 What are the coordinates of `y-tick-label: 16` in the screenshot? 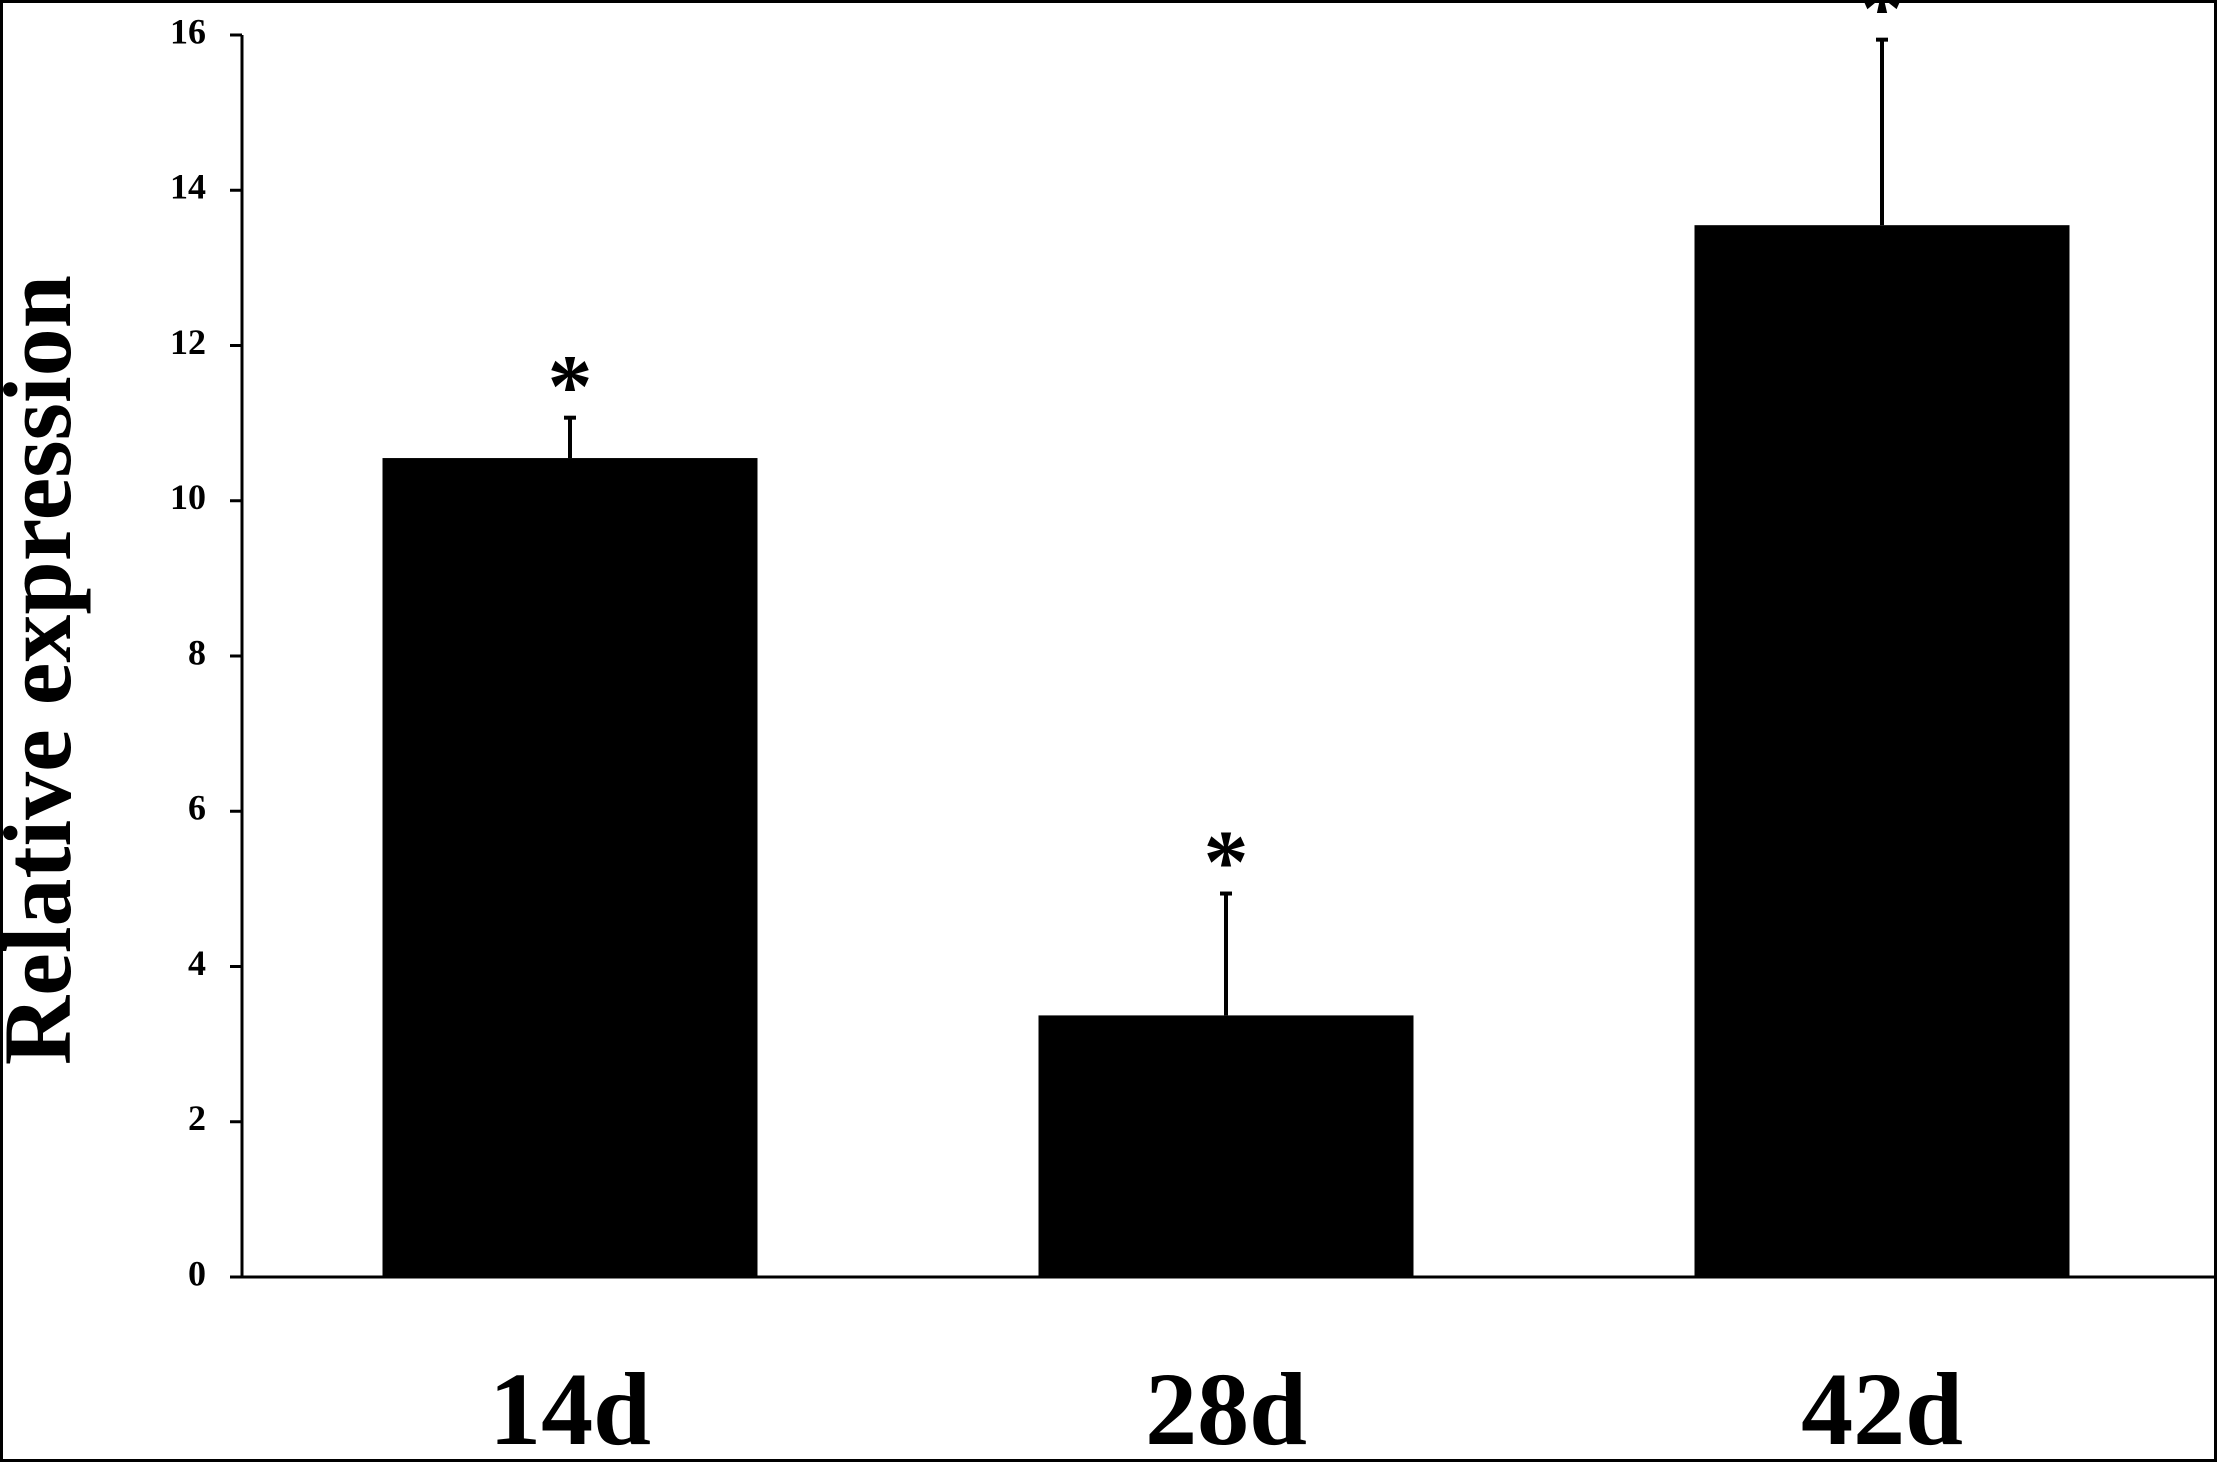 It's located at (188, 31).